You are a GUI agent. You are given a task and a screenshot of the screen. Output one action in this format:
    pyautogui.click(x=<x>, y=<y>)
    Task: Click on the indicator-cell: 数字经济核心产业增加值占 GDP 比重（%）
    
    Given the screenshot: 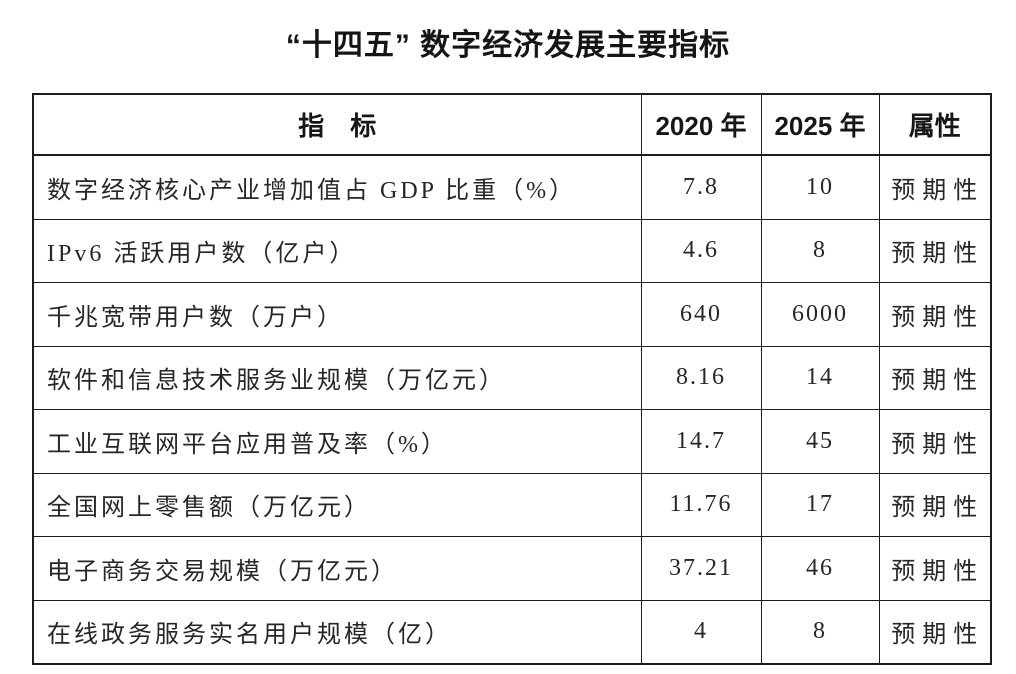 What is the action you would take?
    pyautogui.click(x=337, y=187)
    